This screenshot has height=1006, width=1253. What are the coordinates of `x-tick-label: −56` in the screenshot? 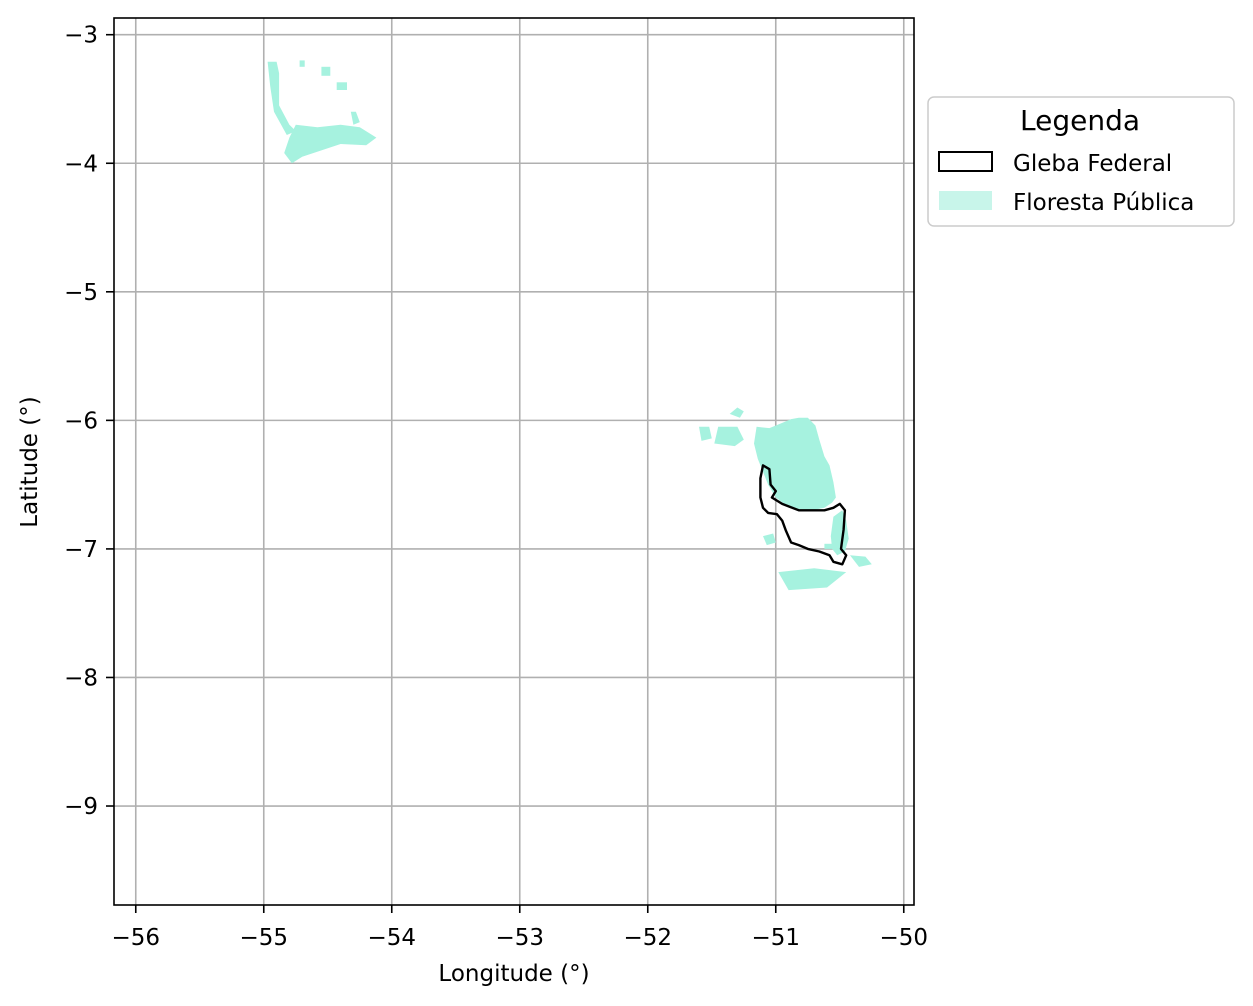 It's located at (135, 938).